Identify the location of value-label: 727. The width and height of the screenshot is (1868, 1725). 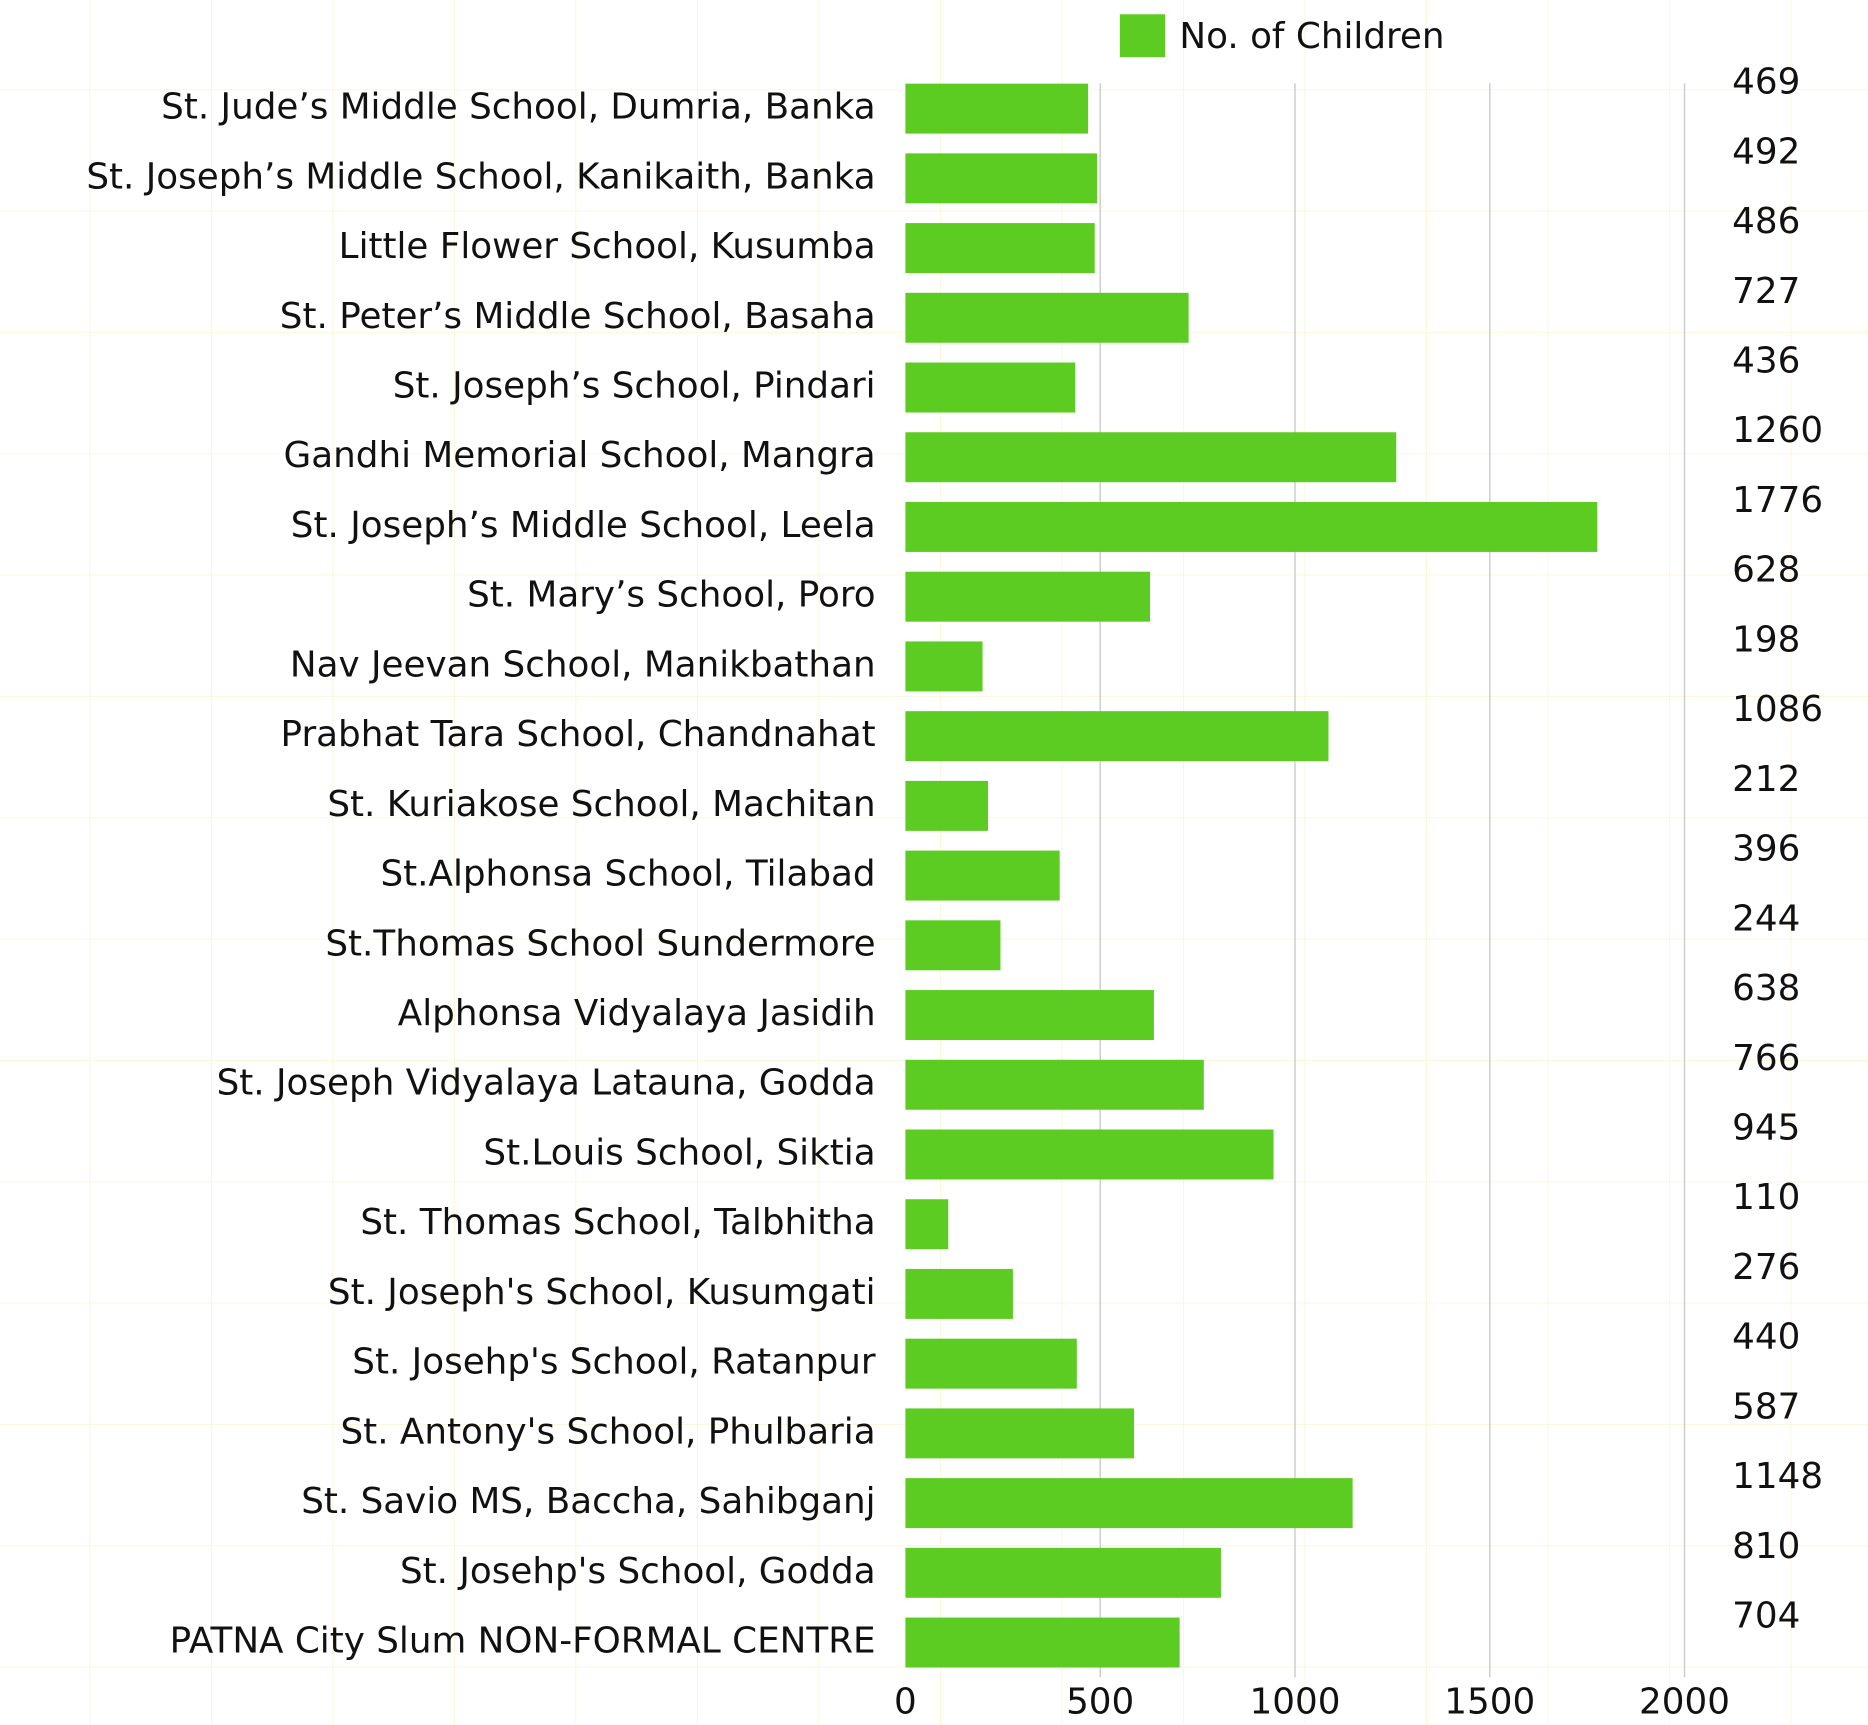
(1766, 291).